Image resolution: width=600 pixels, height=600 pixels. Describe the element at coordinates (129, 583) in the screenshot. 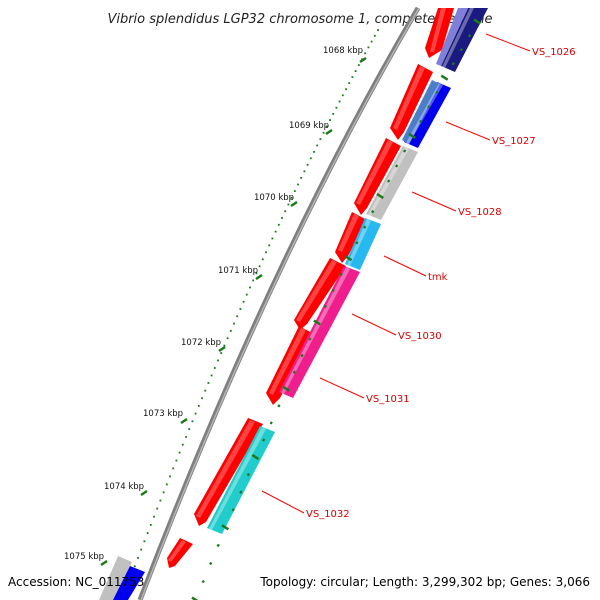

I see `feature-blue-small` at that location.